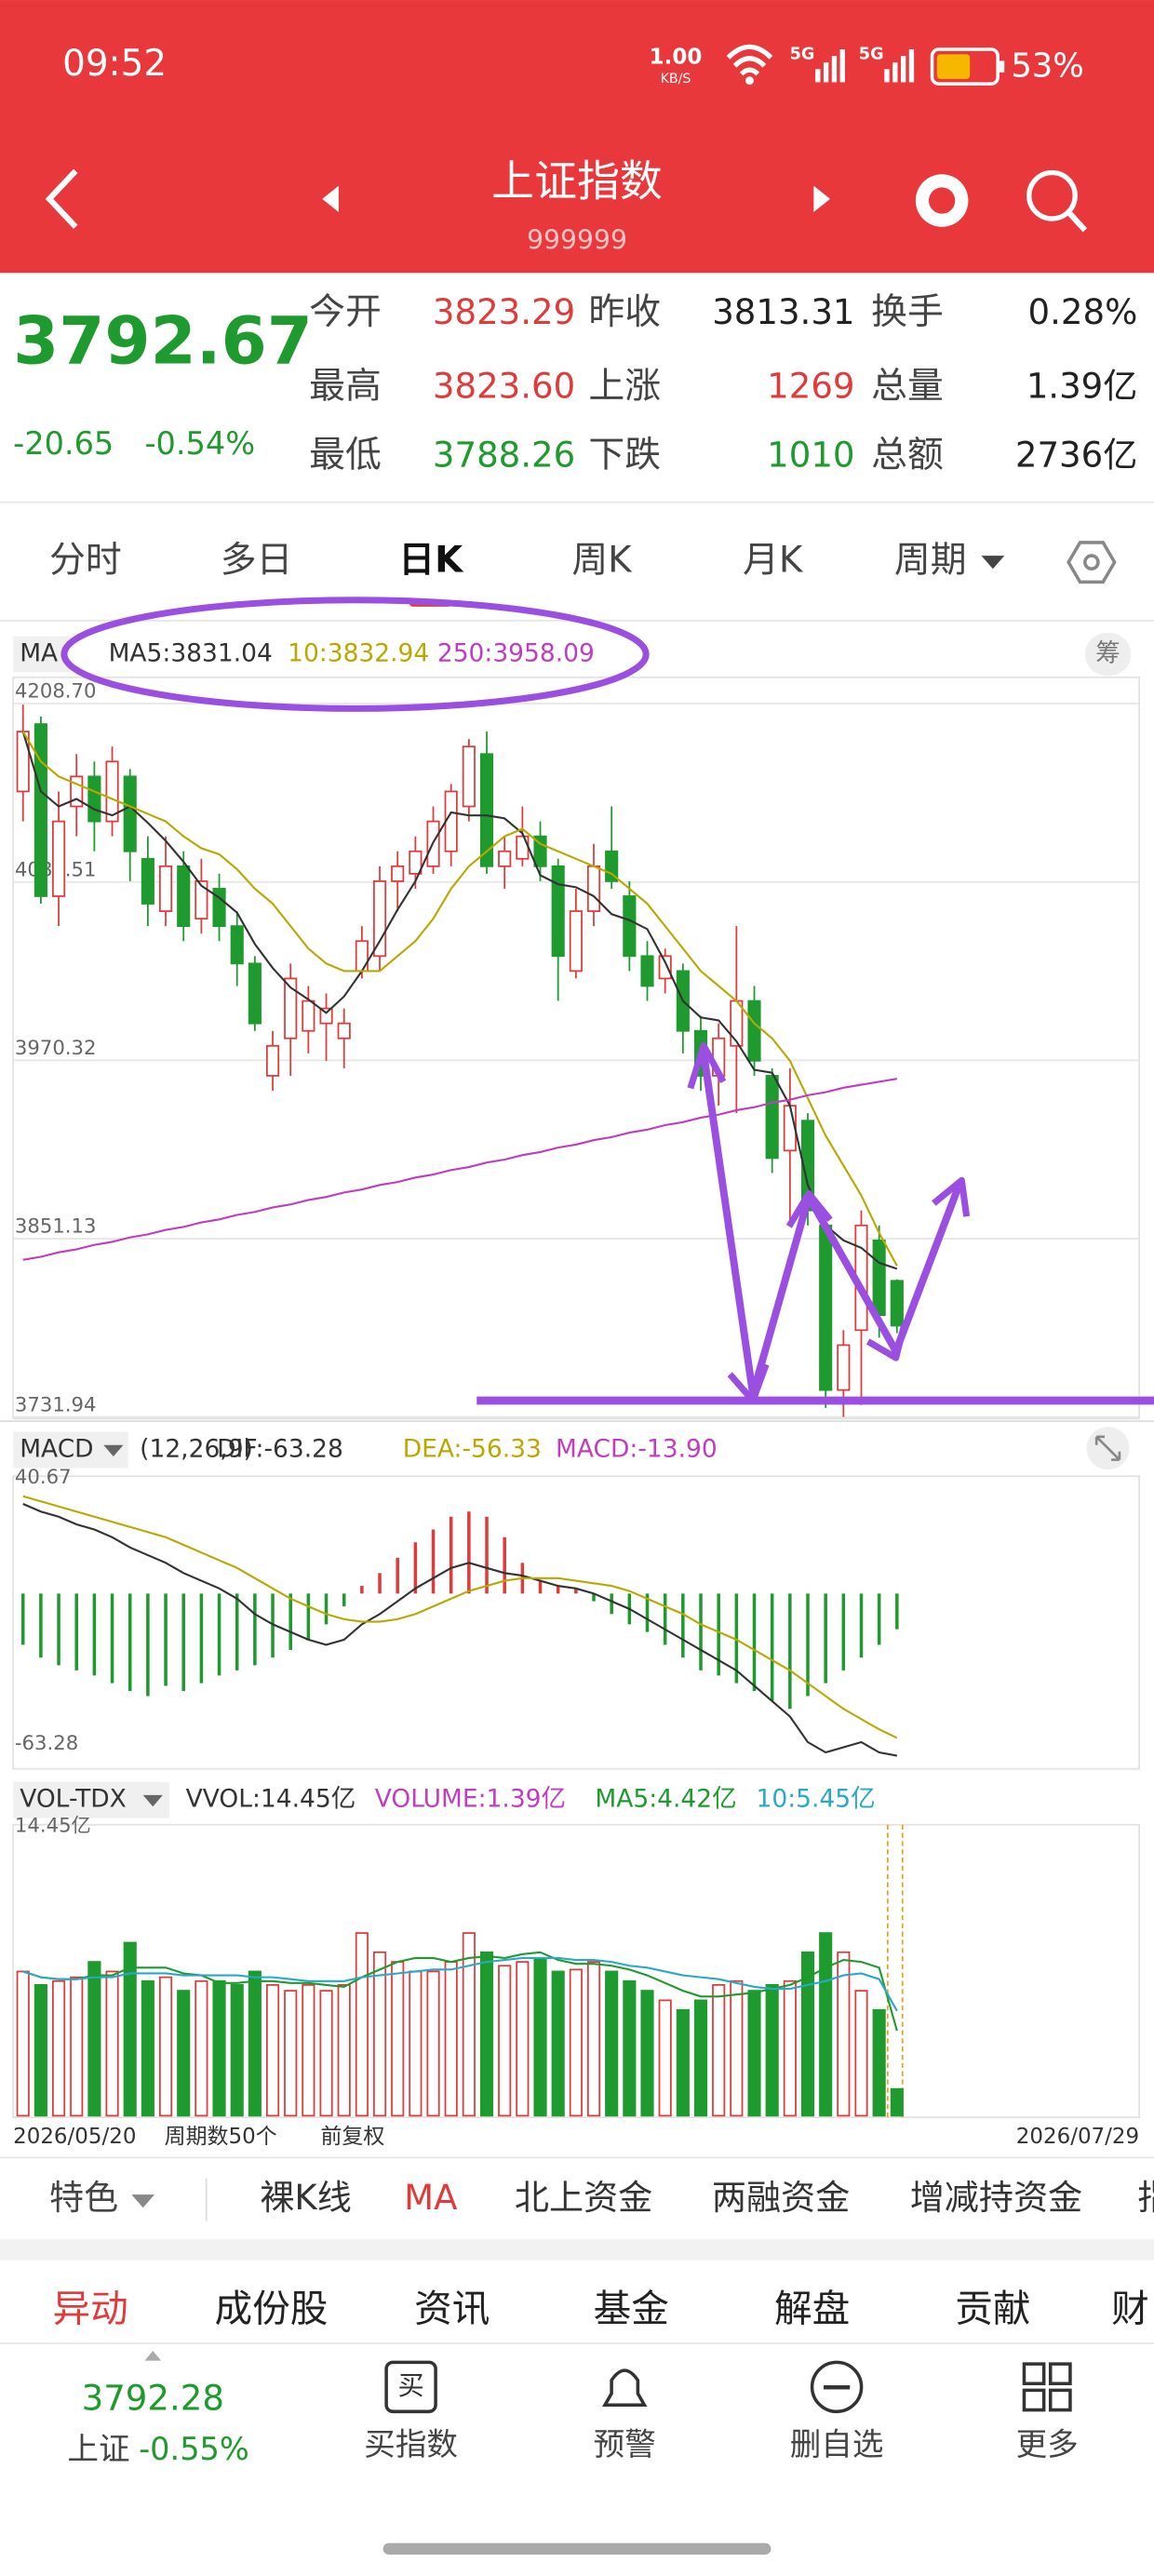 The width and height of the screenshot is (1154, 2576). What do you see at coordinates (56, 1448) in the screenshot?
I see `indicator-name: MACD` at bounding box center [56, 1448].